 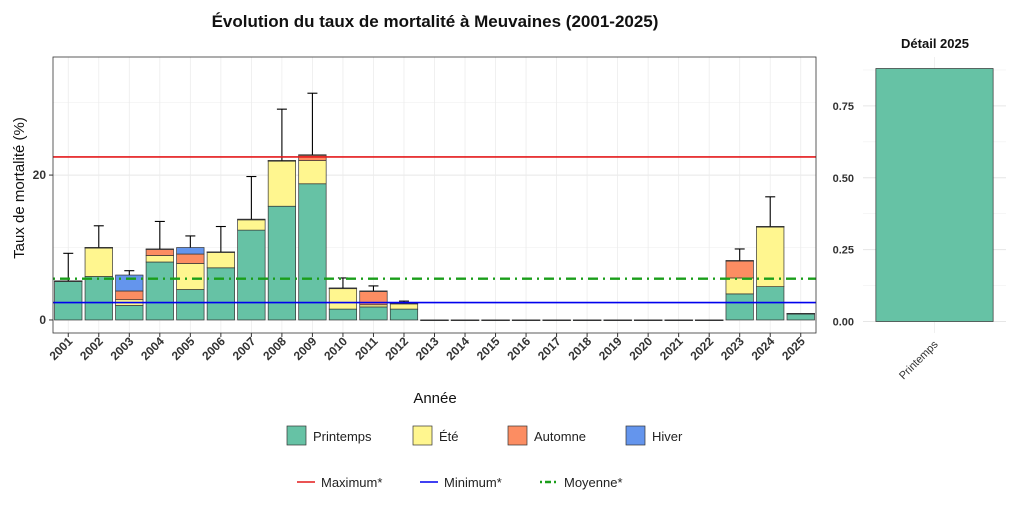 What do you see at coordinates (251, 224) in the screenshot?
I see `bar-segment-t-2007` at bounding box center [251, 224].